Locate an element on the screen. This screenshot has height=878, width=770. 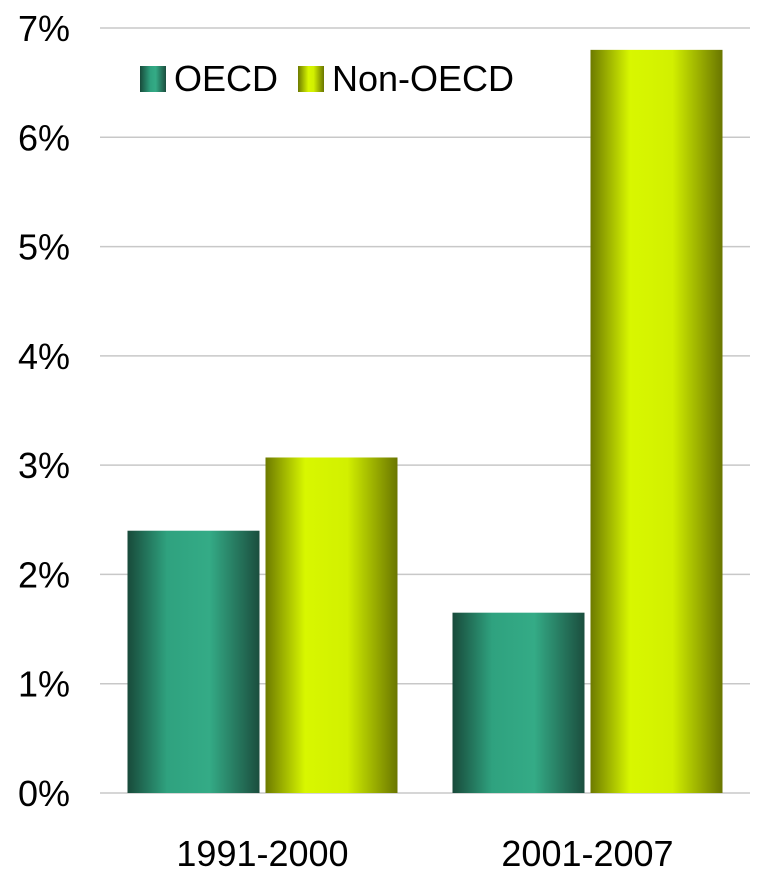
legend-label-non-oecd: Non-OECD is located at coordinates (423, 78).